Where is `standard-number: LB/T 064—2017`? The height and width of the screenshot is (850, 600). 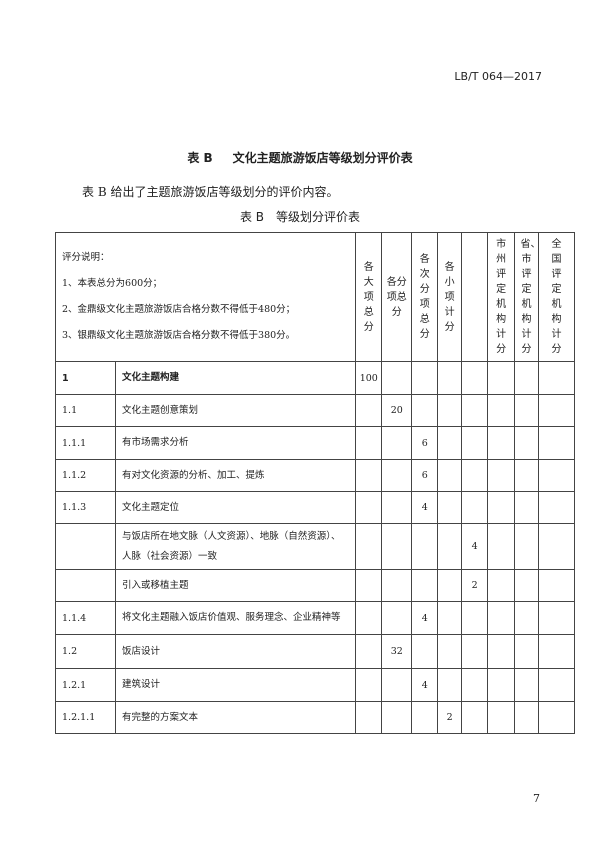
standard-number: LB/T 064—2017 is located at coordinates (498, 76).